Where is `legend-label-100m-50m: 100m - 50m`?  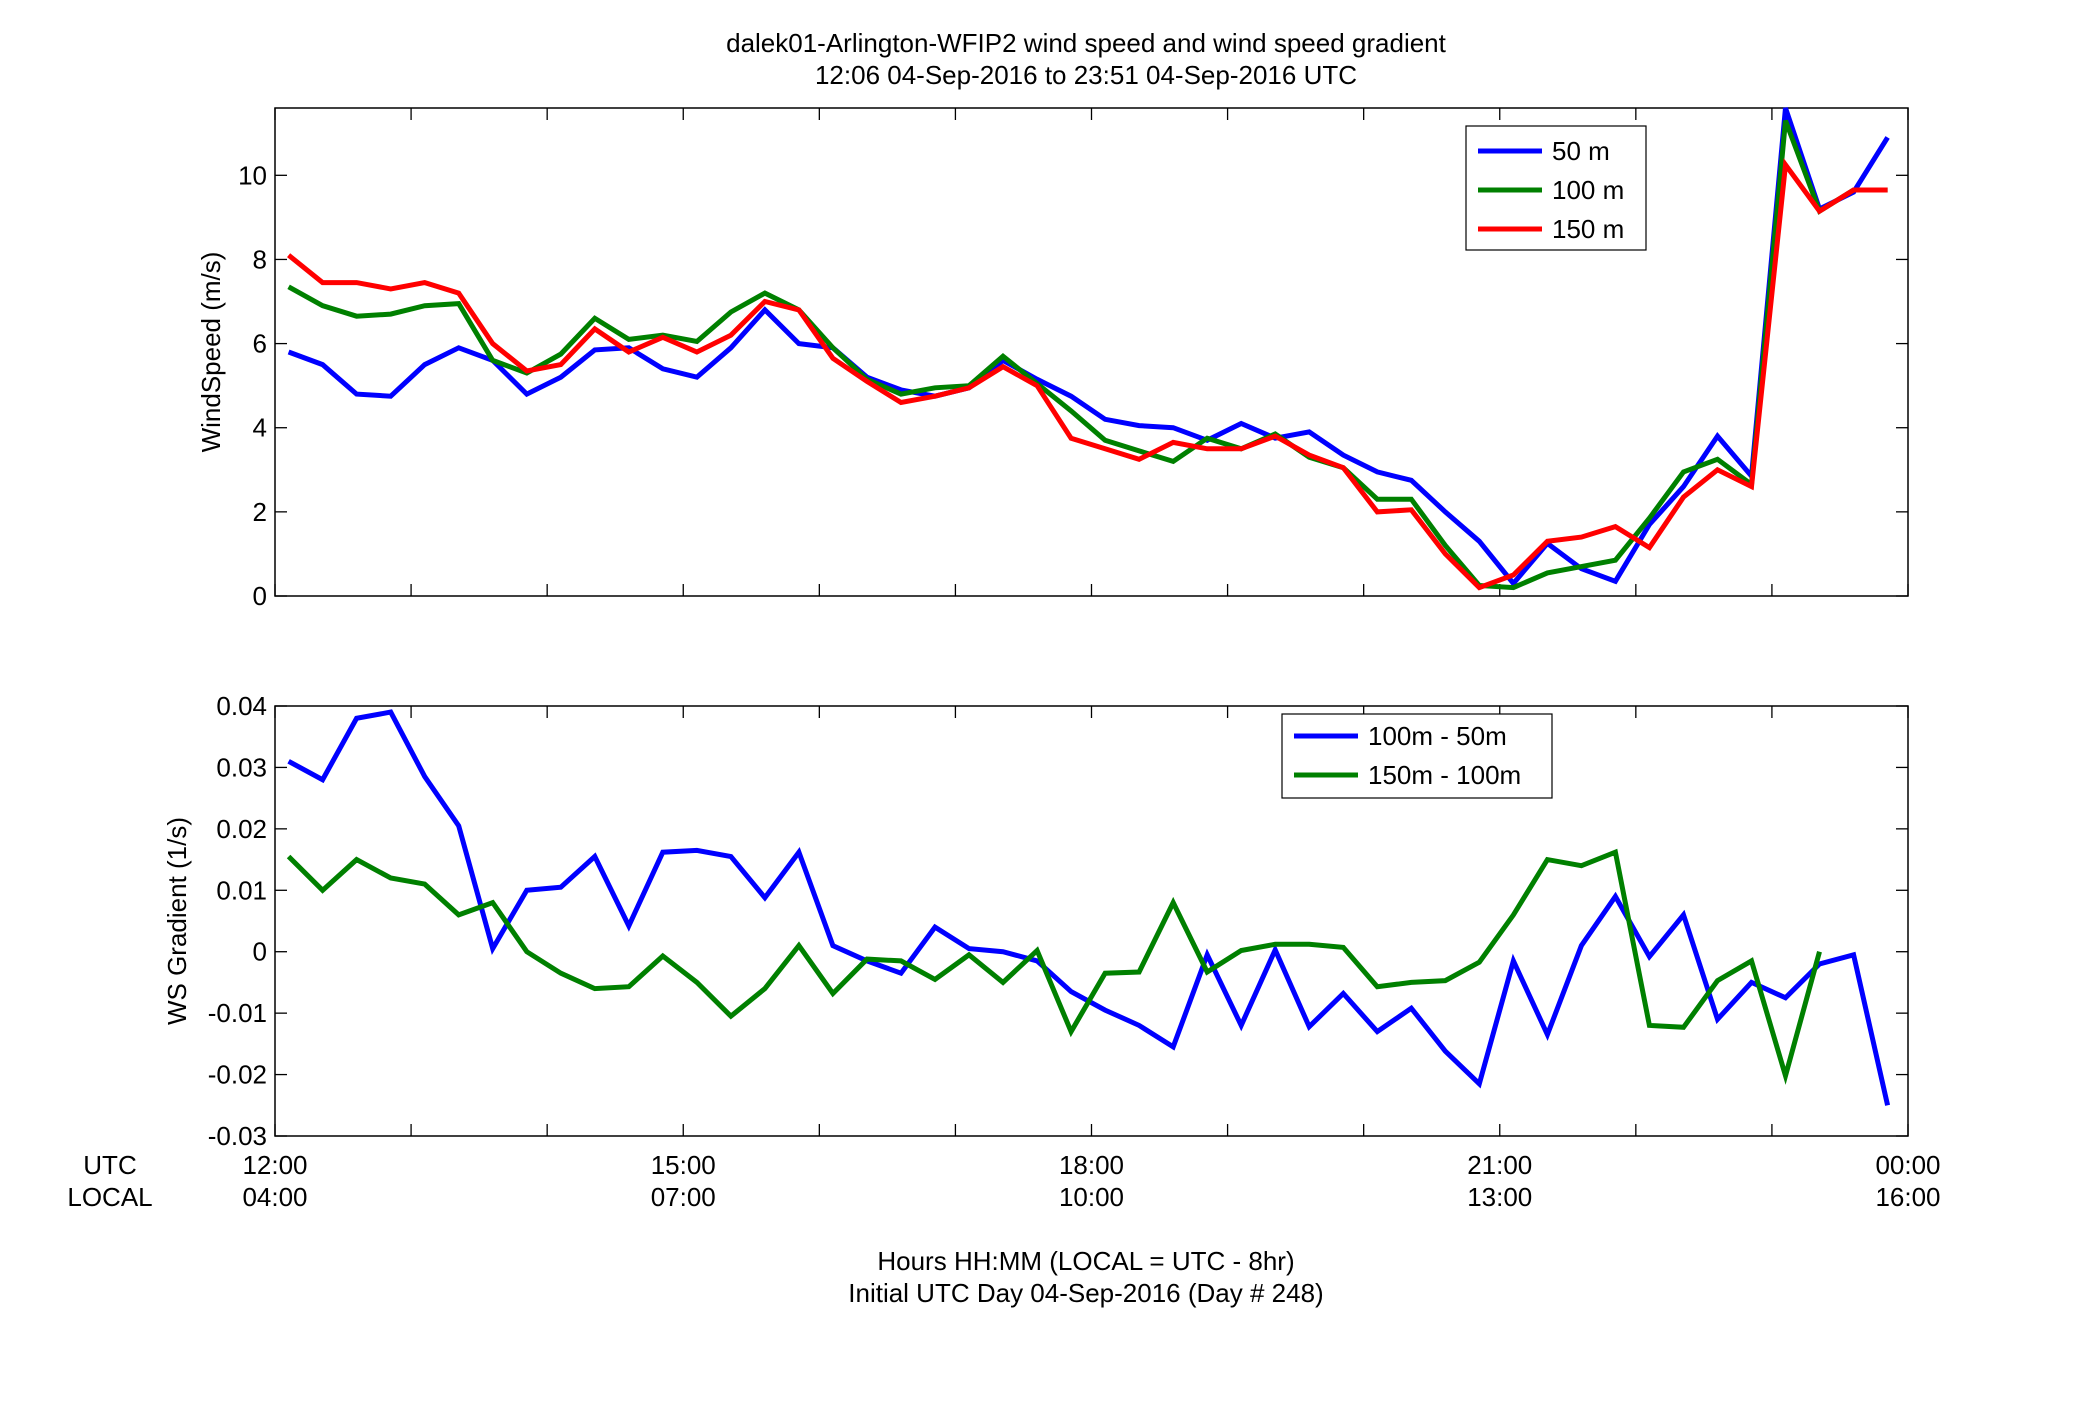
legend-label-100m-50m: 100m - 50m is located at coordinates (1437, 736).